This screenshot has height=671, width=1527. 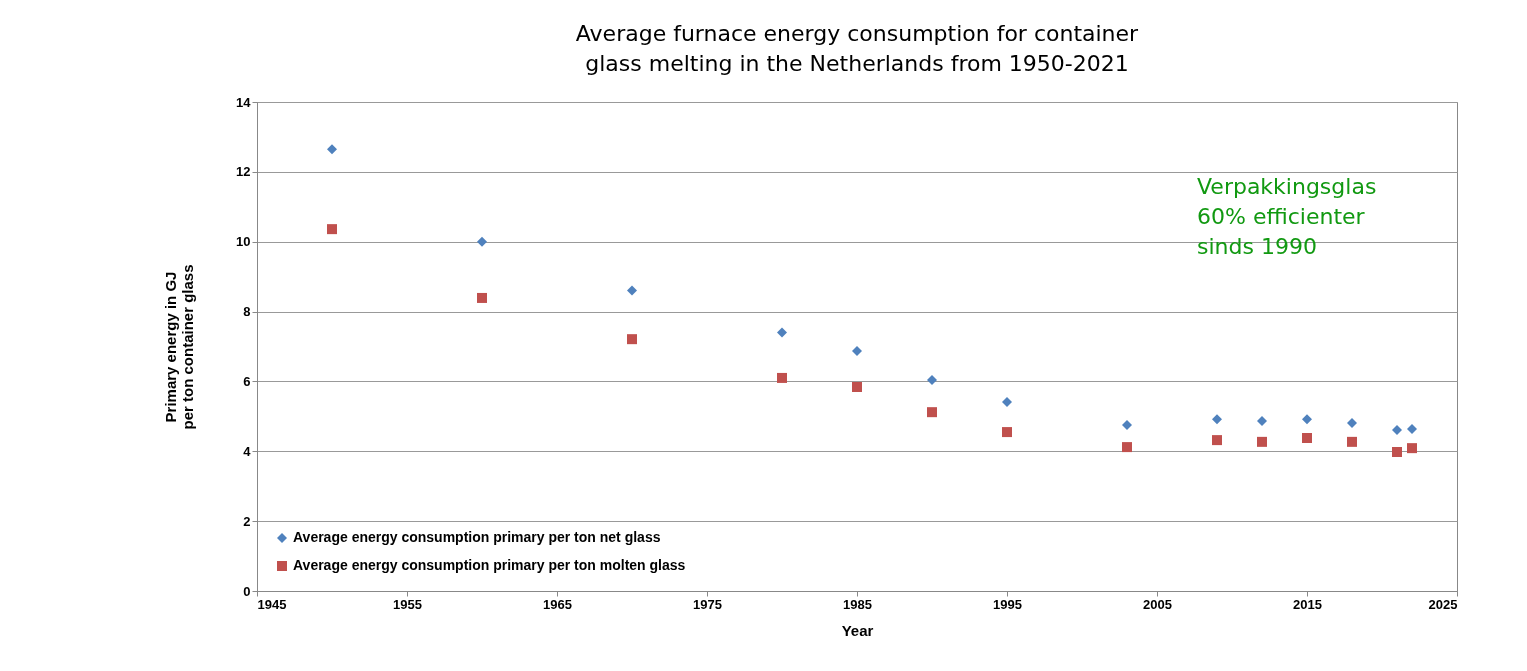 I want to click on x-tick-label: 2005, so click(x=1157, y=604).